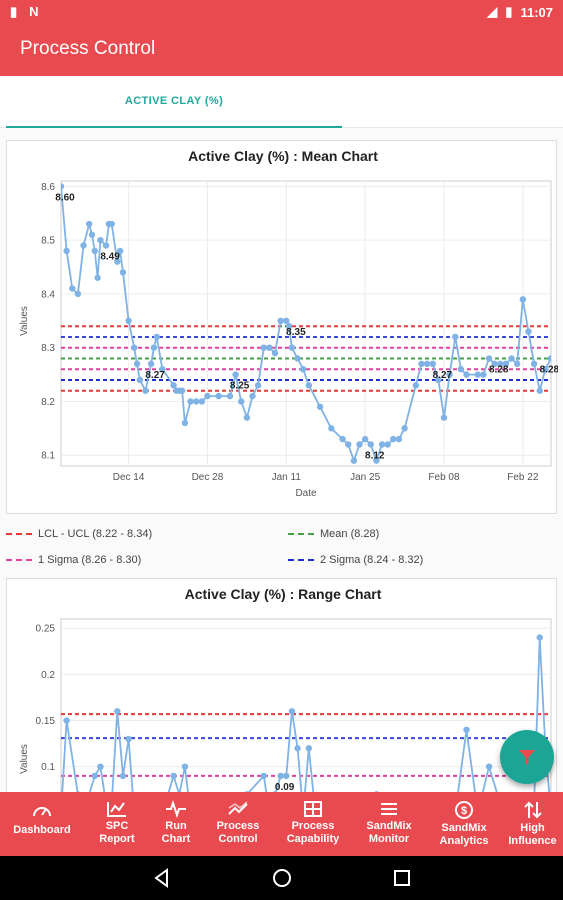 Image resolution: width=563 pixels, height=900 pixels. What do you see at coordinates (19, 534) in the screenshot?
I see `legend-swatch` at bounding box center [19, 534].